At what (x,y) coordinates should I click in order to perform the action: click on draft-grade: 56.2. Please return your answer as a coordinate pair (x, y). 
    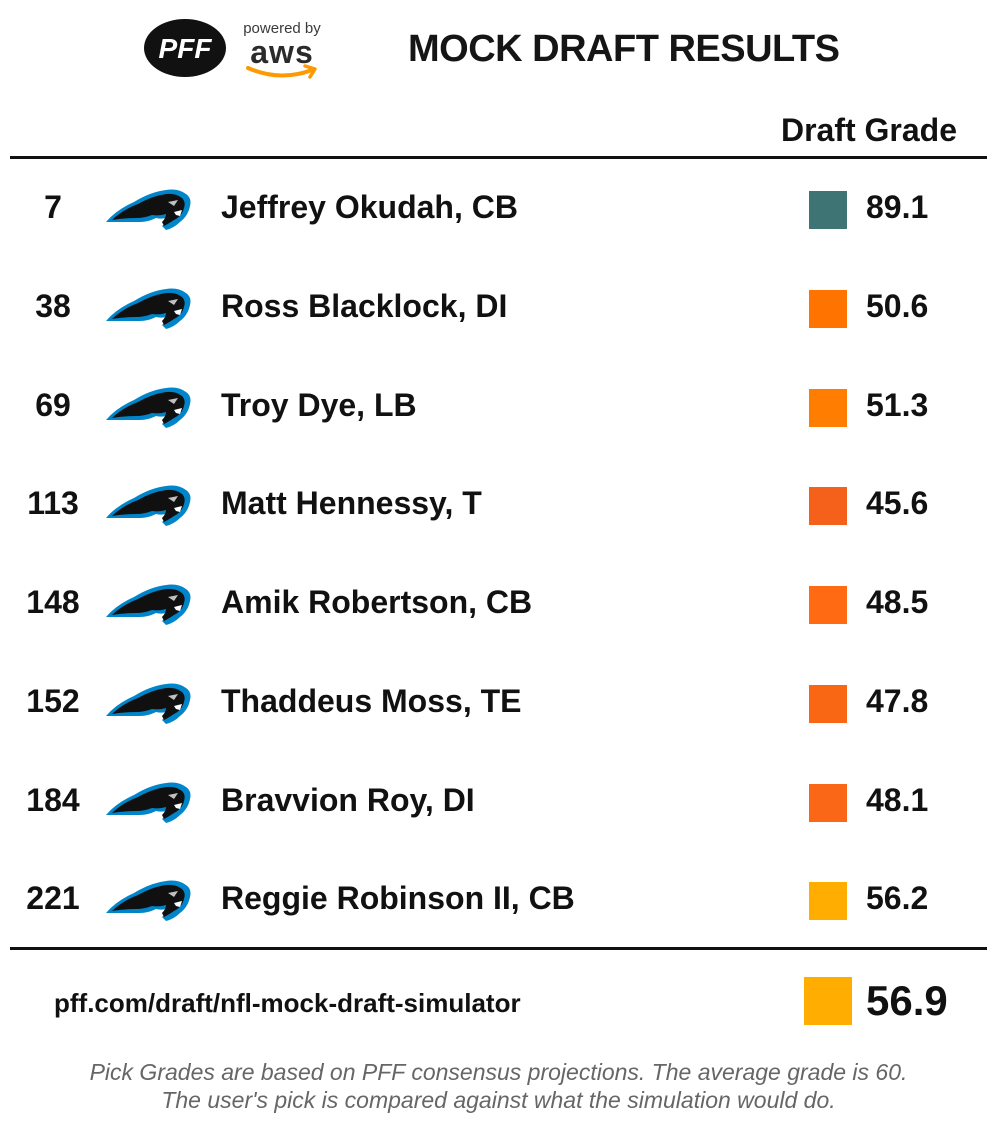
    Looking at the image, I should click on (897, 898).